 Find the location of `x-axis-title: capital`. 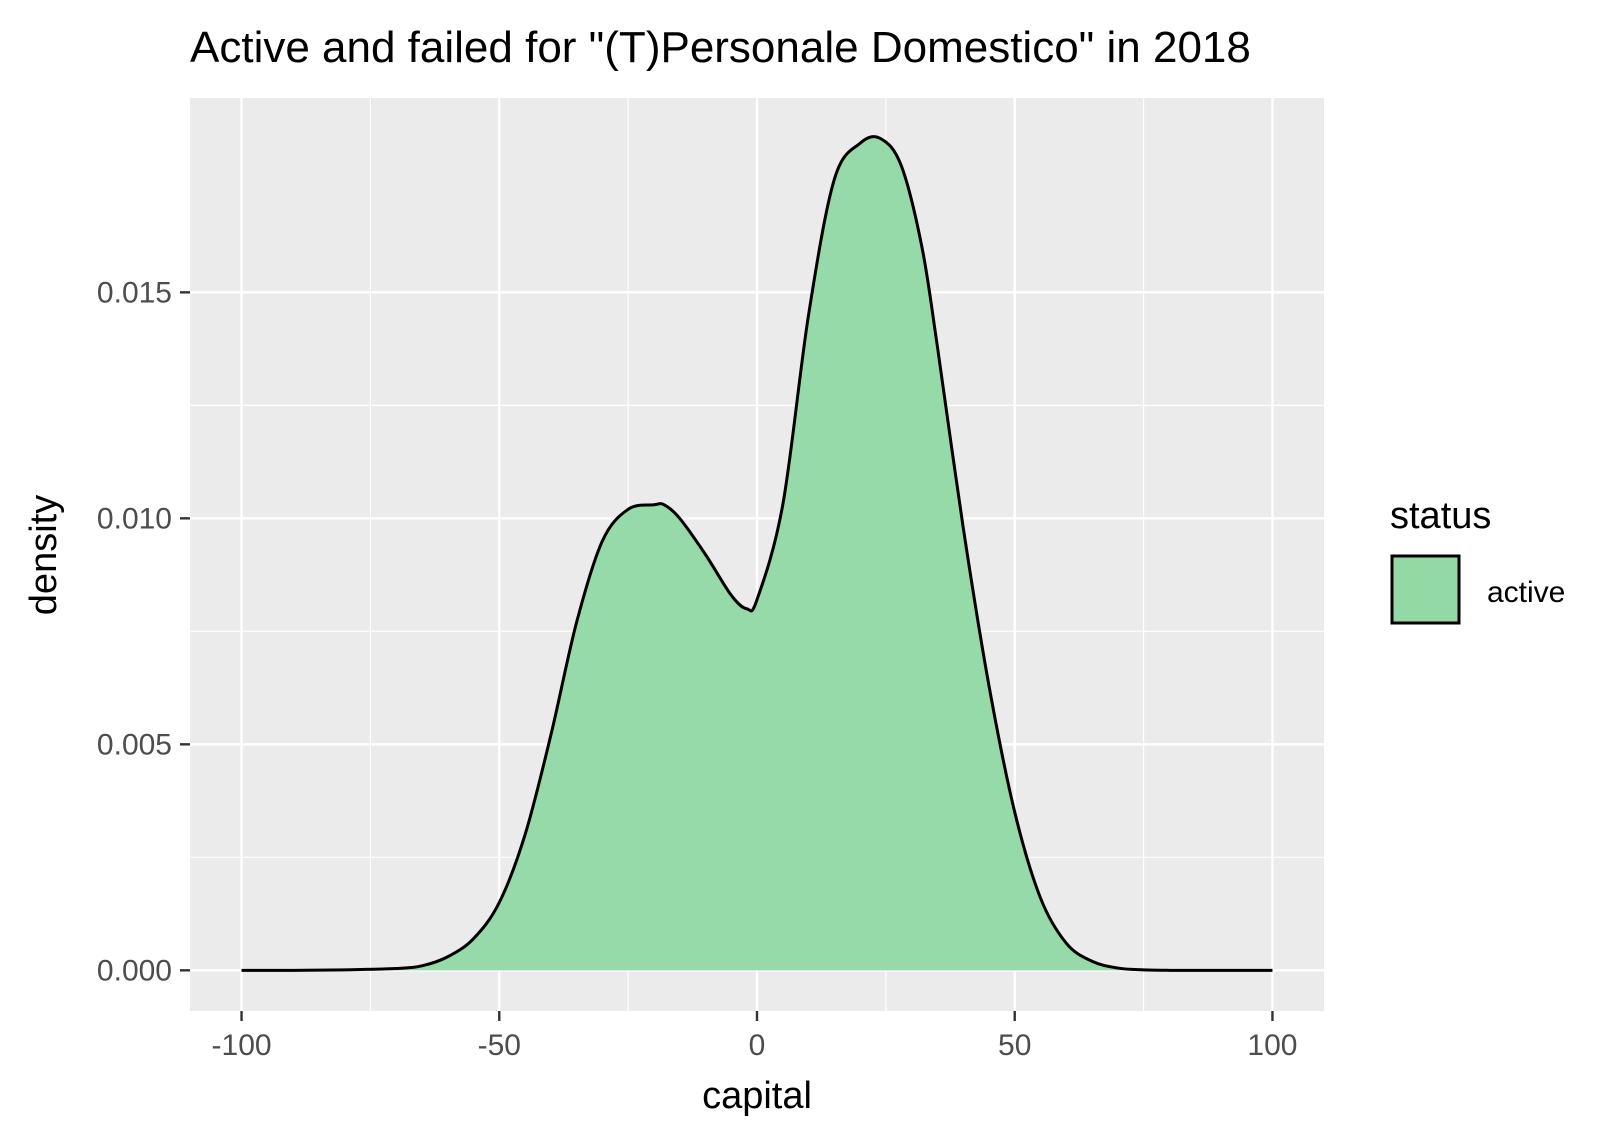

x-axis-title: capital is located at coordinates (757, 1096).